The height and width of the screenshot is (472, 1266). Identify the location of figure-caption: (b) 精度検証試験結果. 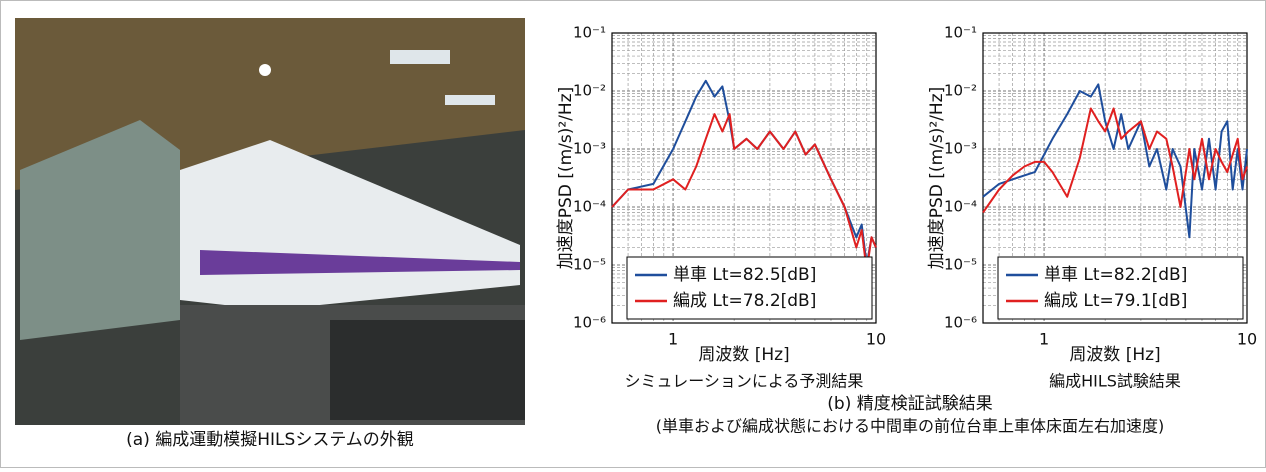
(909, 404).